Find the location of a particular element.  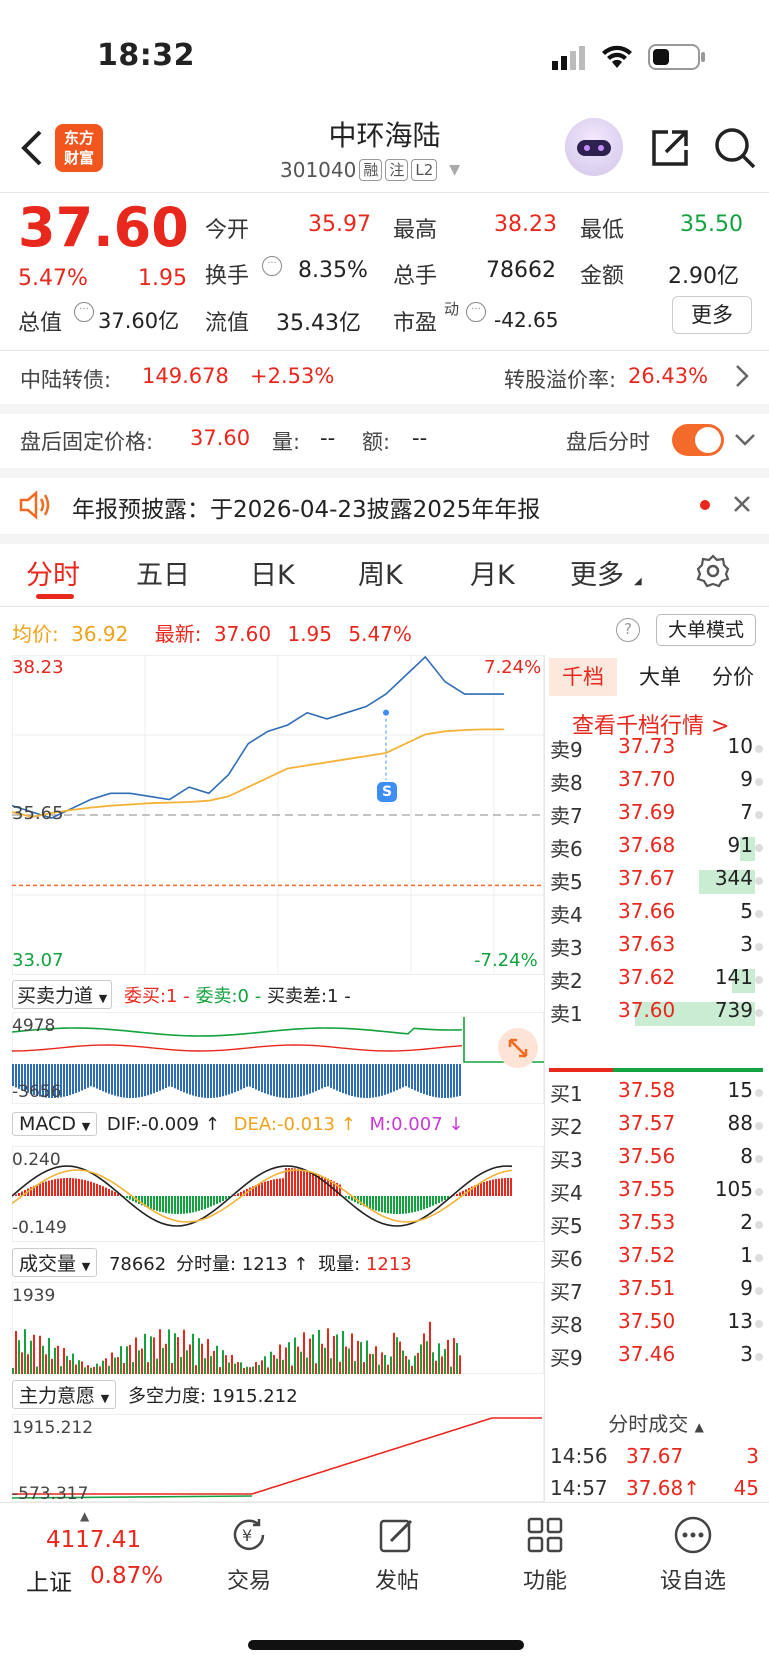

bid-row: 买7 37.51 9 is located at coordinates (655, 1292).